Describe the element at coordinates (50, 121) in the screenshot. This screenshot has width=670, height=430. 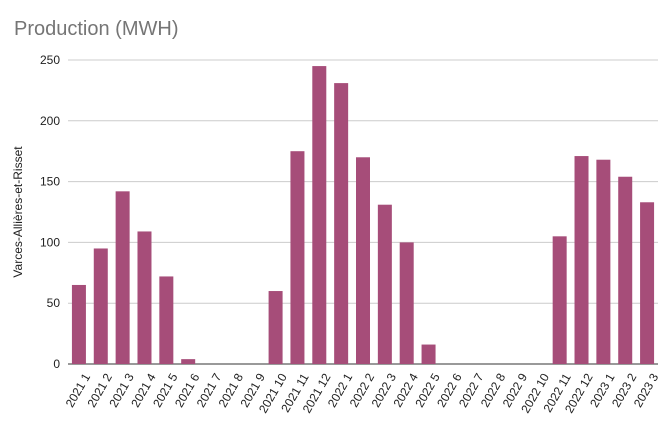
I see `y-tick-label: 200` at that location.